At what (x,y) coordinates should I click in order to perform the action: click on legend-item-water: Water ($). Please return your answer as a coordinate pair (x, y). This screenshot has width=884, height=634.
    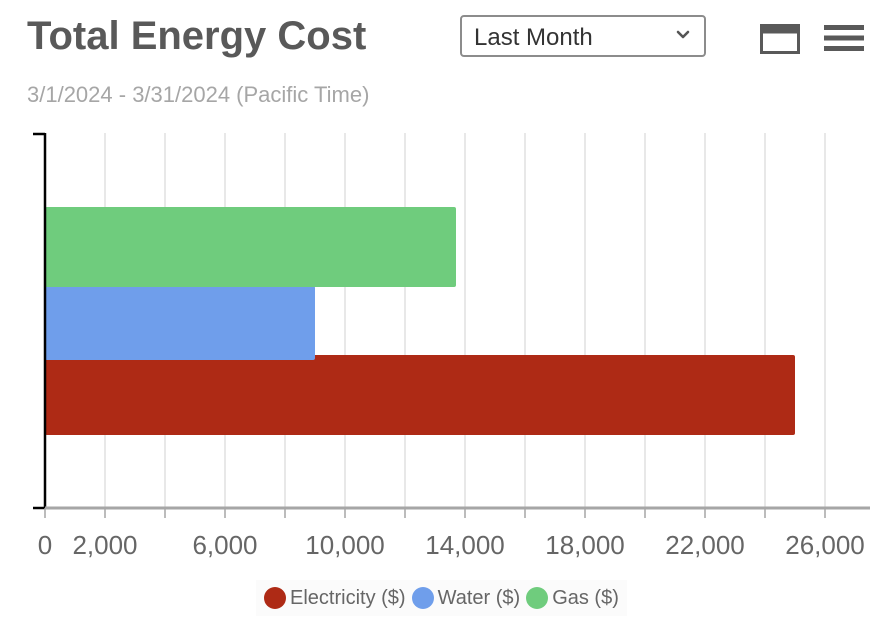
    Looking at the image, I should click on (466, 598).